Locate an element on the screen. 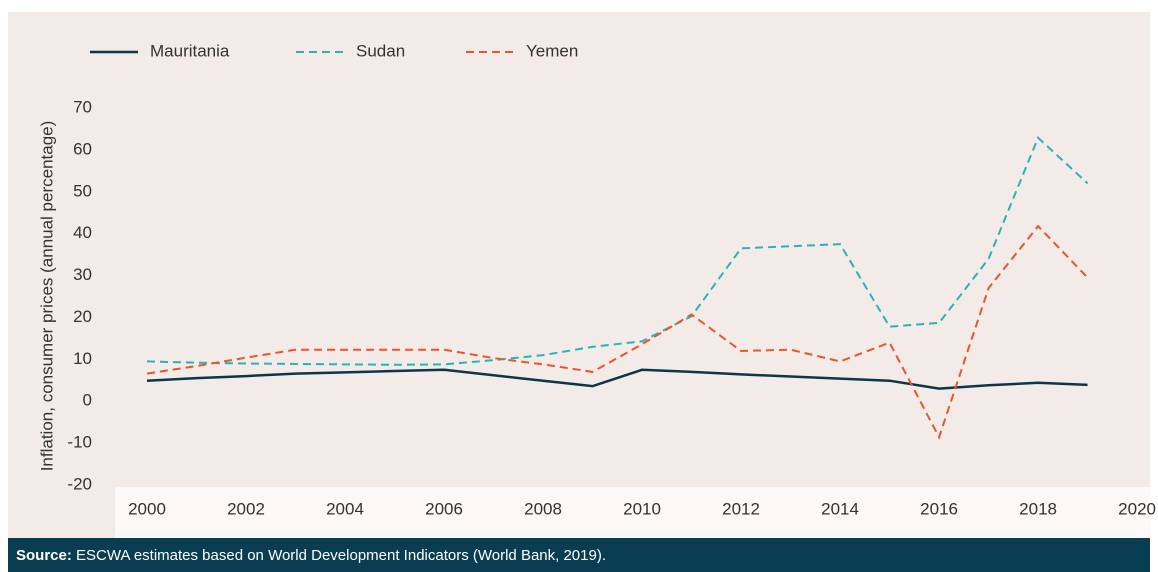  x-tick-label: 2014 is located at coordinates (840, 508).